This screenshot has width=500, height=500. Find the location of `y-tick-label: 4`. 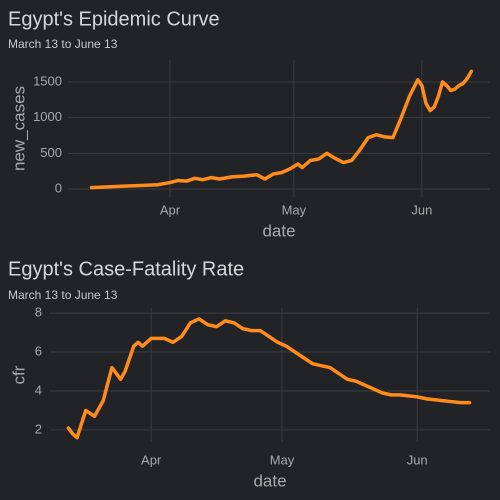

y-tick-label: 4 is located at coordinates (38, 389).